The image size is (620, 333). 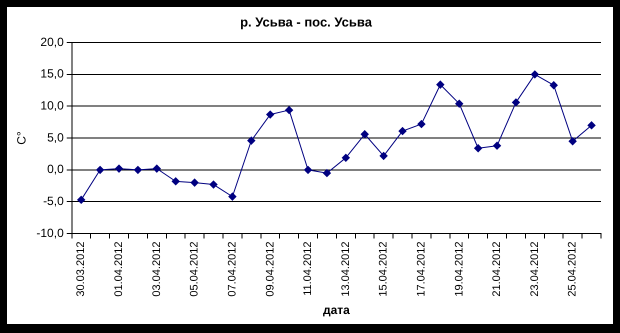 What do you see at coordinates (459, 269) in the screenshot?
I see `x-tick-label: 19.04.2012` at bounding box center [459, 269].